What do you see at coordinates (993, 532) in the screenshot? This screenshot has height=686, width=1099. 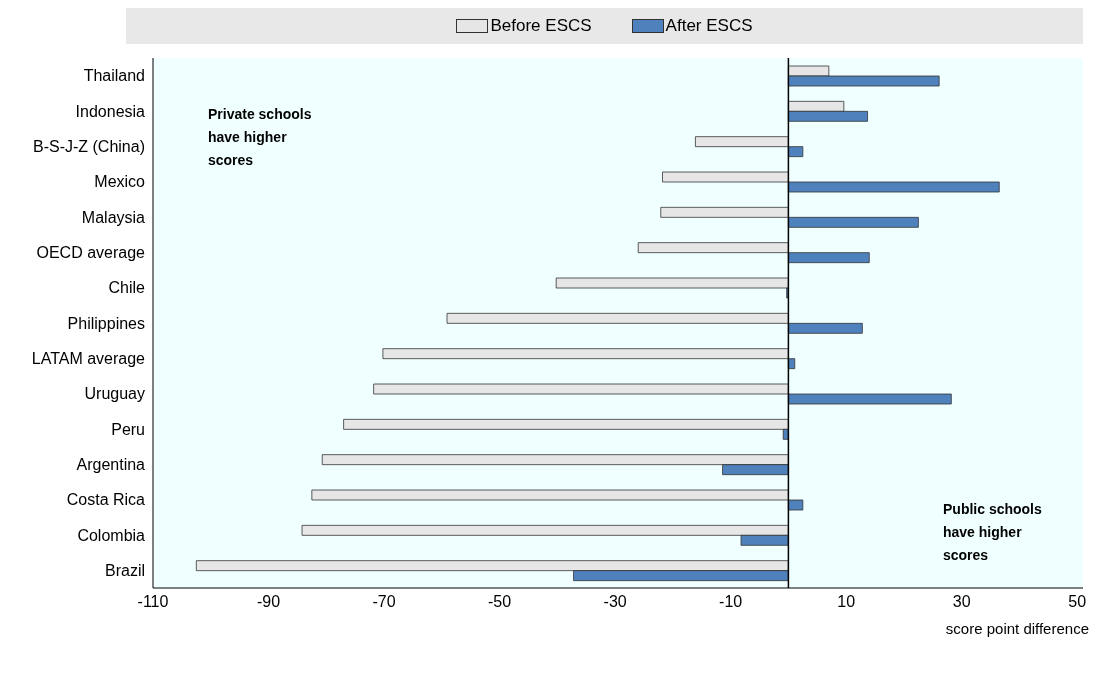 I see `annotation: Public schools have higher scores` at bounding box center [993, 532].